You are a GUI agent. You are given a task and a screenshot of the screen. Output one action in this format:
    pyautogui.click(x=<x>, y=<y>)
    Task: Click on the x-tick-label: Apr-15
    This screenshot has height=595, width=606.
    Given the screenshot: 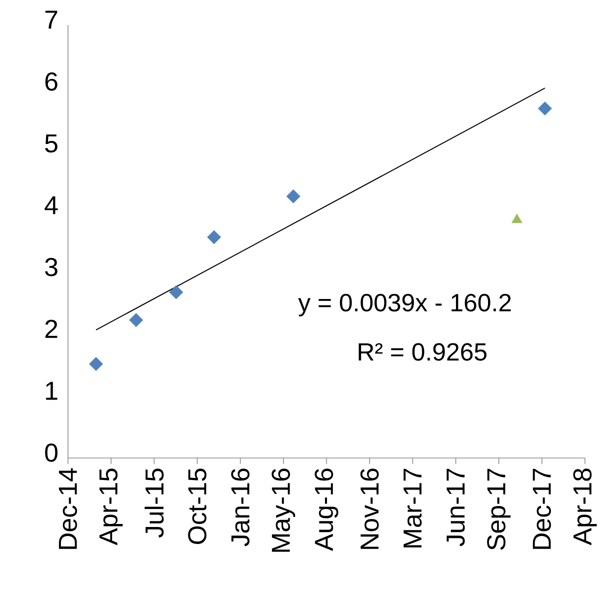 What is the action you would take?
    pyautogui.click(x=111, y=507)
    